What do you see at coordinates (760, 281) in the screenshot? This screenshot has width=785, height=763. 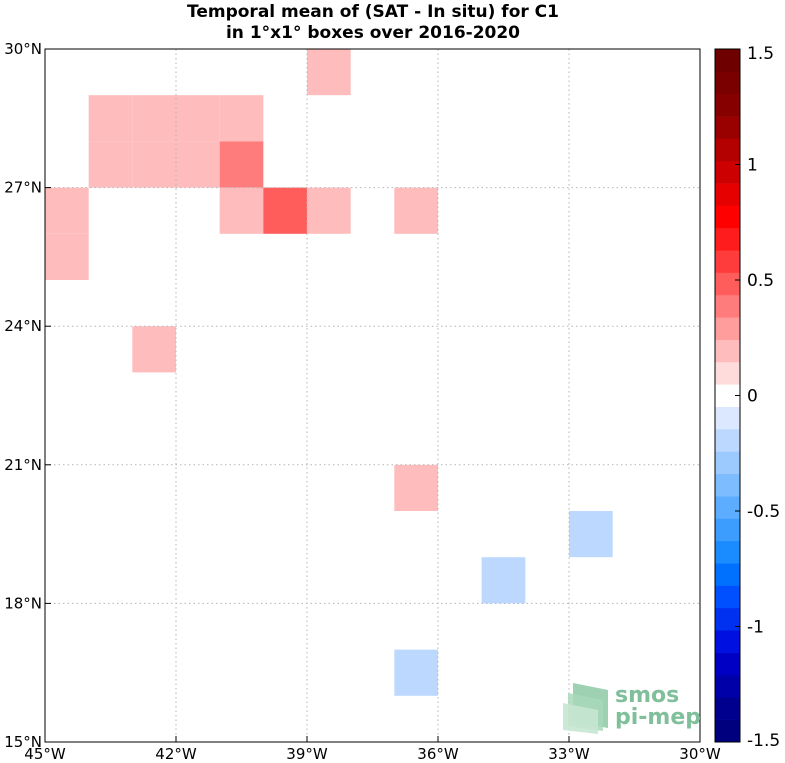 I see `colorbar-tick-label: 0.5` at bounding box center [760, 281].